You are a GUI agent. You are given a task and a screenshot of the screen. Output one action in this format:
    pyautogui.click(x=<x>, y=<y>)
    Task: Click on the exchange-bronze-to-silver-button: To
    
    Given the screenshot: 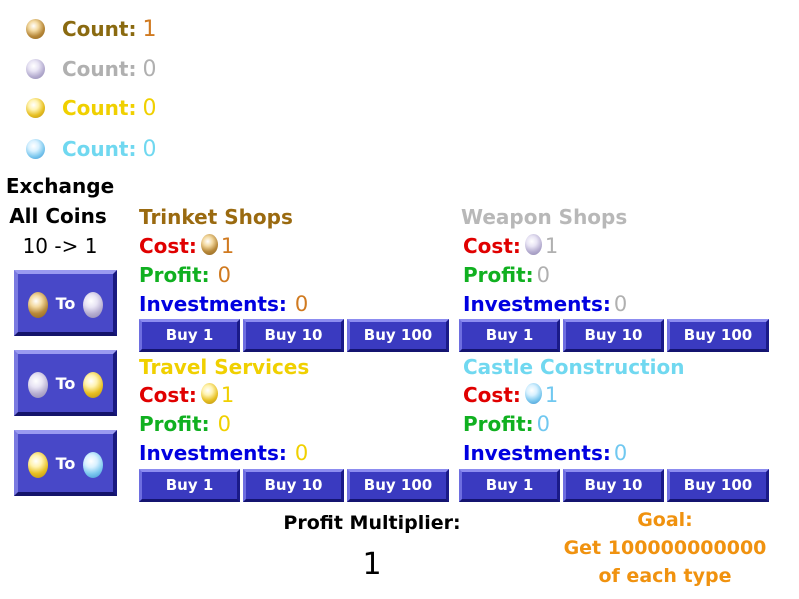 What is the action you would take?
    pyautogui.click(x=65, y=303)
    